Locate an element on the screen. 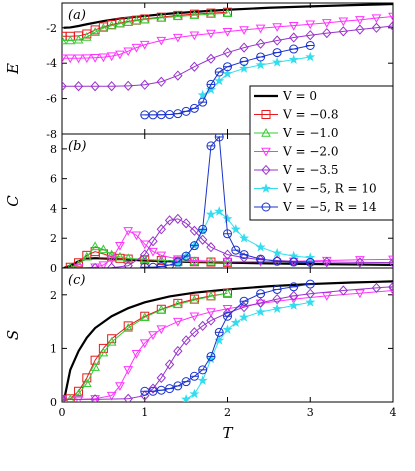  ytick-label: -8 is located at coordinates (51, 134).